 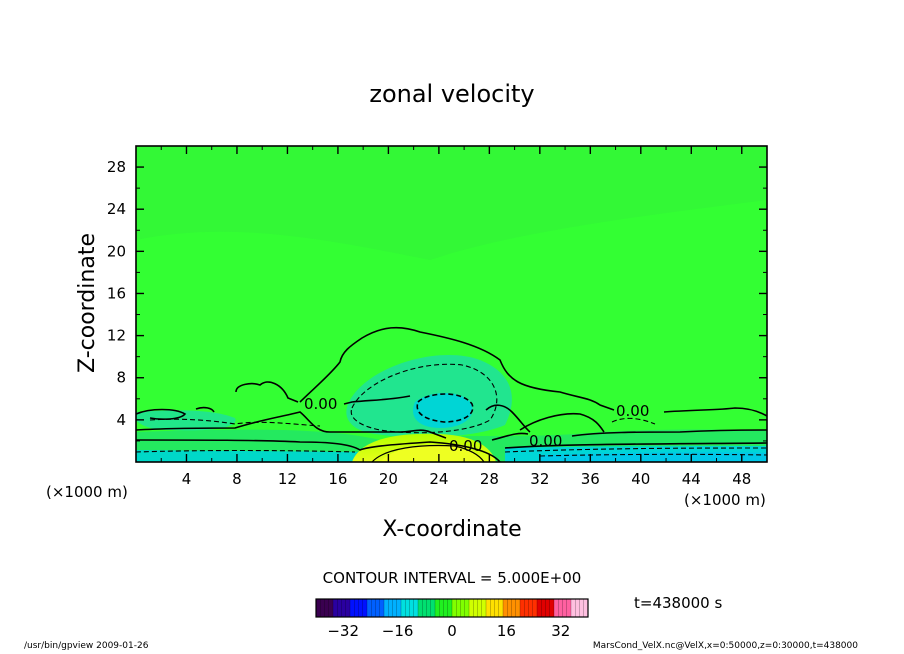 I want to click on x-tick-label: 16, so click(x=337, y=479).